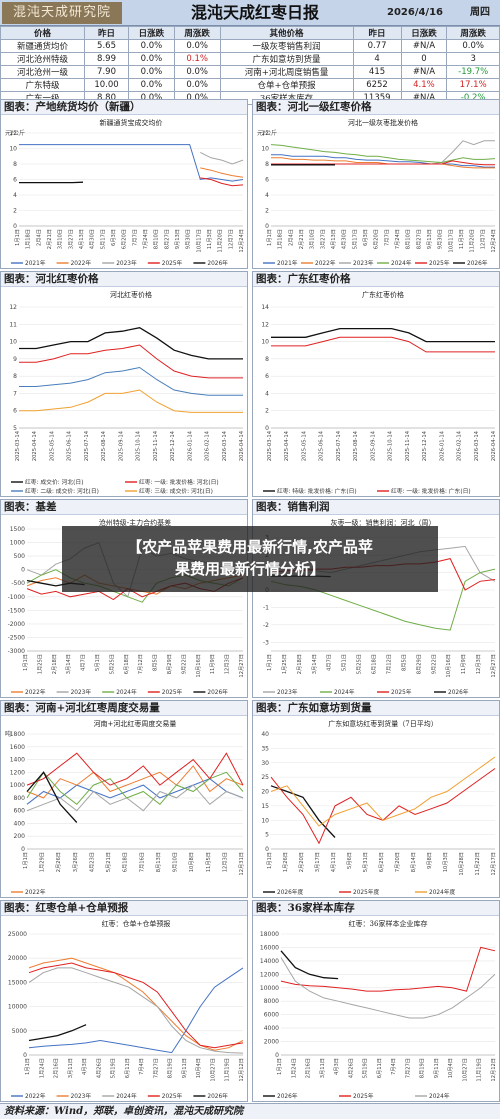  I want to click on x-tick-label: 4月26日, so click(98, 1068).